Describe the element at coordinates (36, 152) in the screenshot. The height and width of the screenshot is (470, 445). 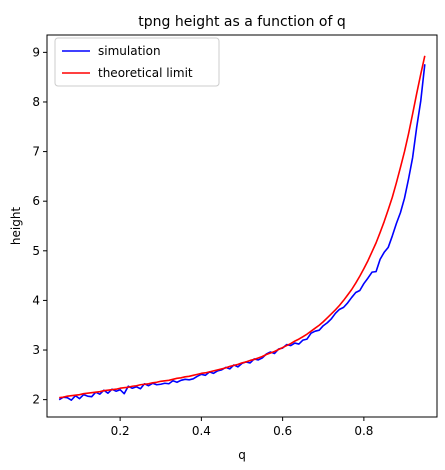
I see `y-tick-label: 7` at that location.